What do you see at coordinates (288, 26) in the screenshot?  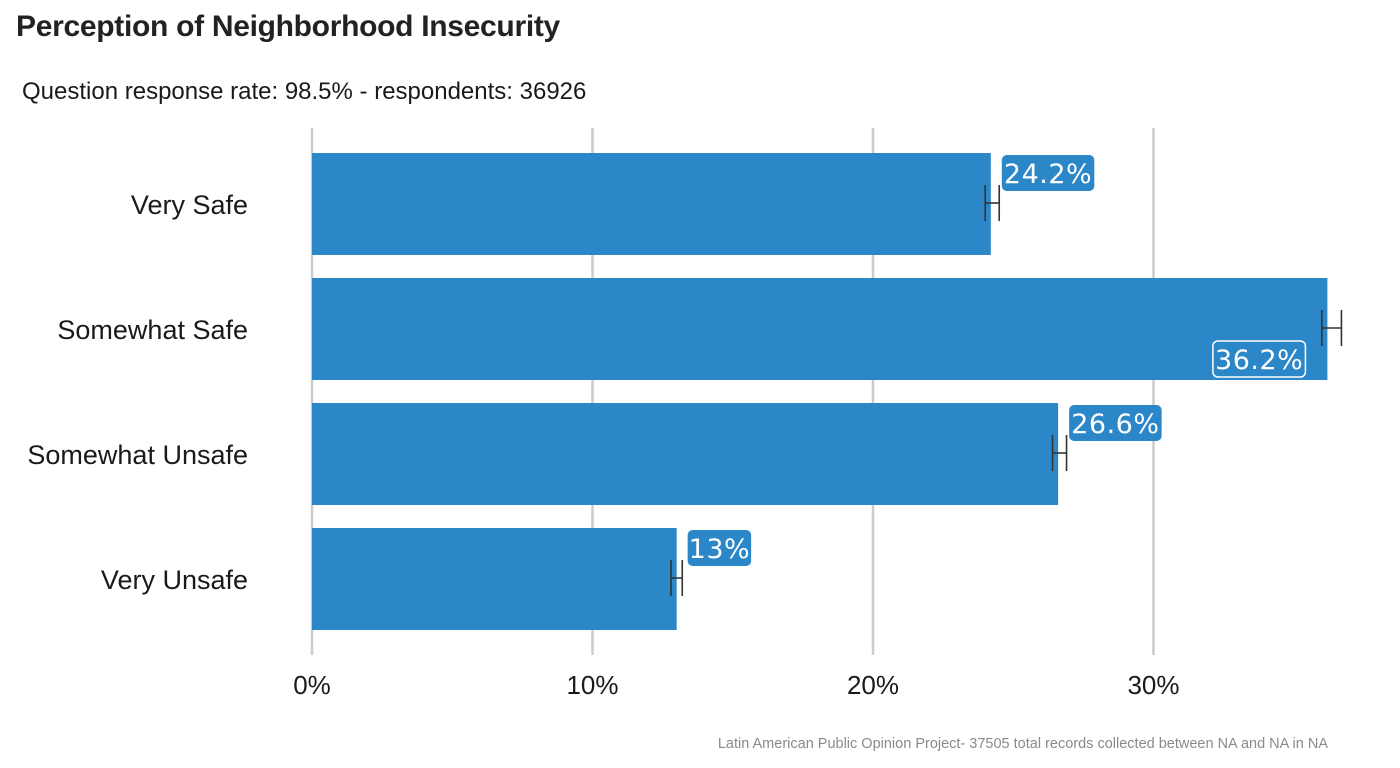 I see `chart-title: Perception of Neighborhood Insecurity` at bounding box center [288, 26].